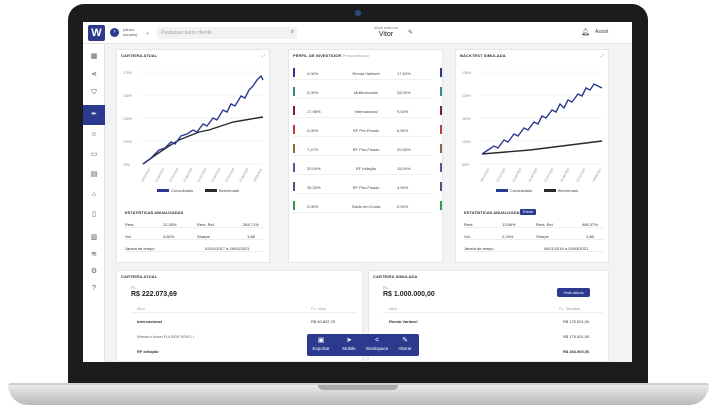 The image size is (717, 412). I want to click on profile-target-value: 3,00%, so click(403, 187).